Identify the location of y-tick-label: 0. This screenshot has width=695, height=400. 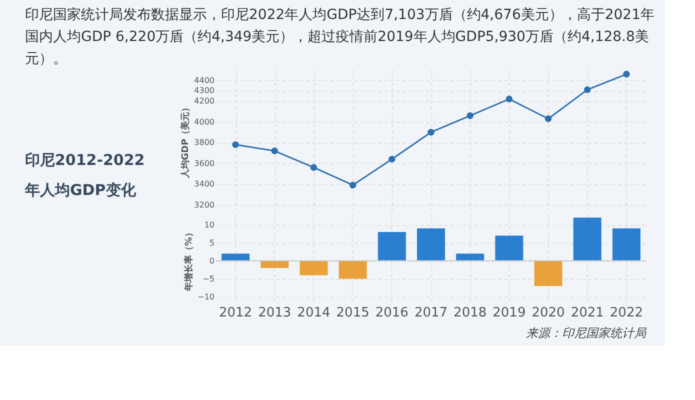
(211, 261).